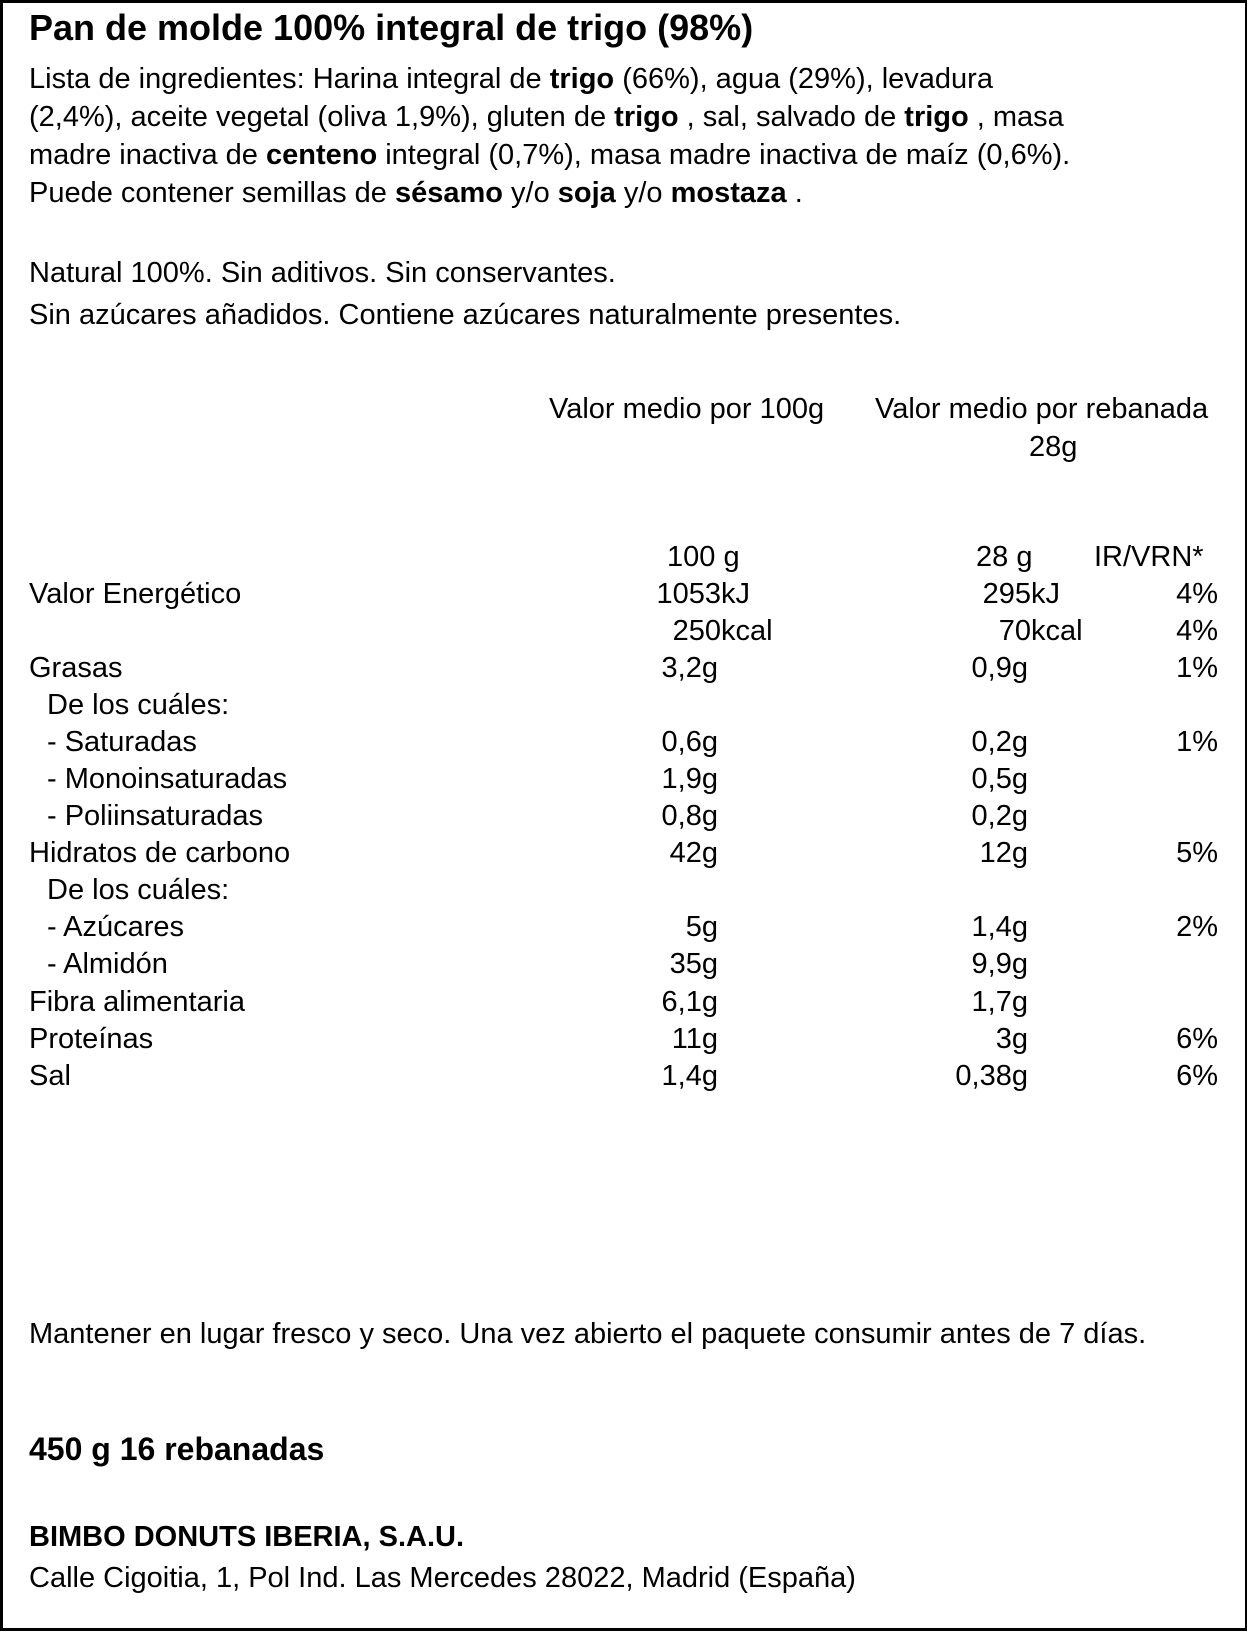 The height and width of the screenshot is (1634, 1250). I want to click on value-per-100g: 3,2g, so click(689, 668).